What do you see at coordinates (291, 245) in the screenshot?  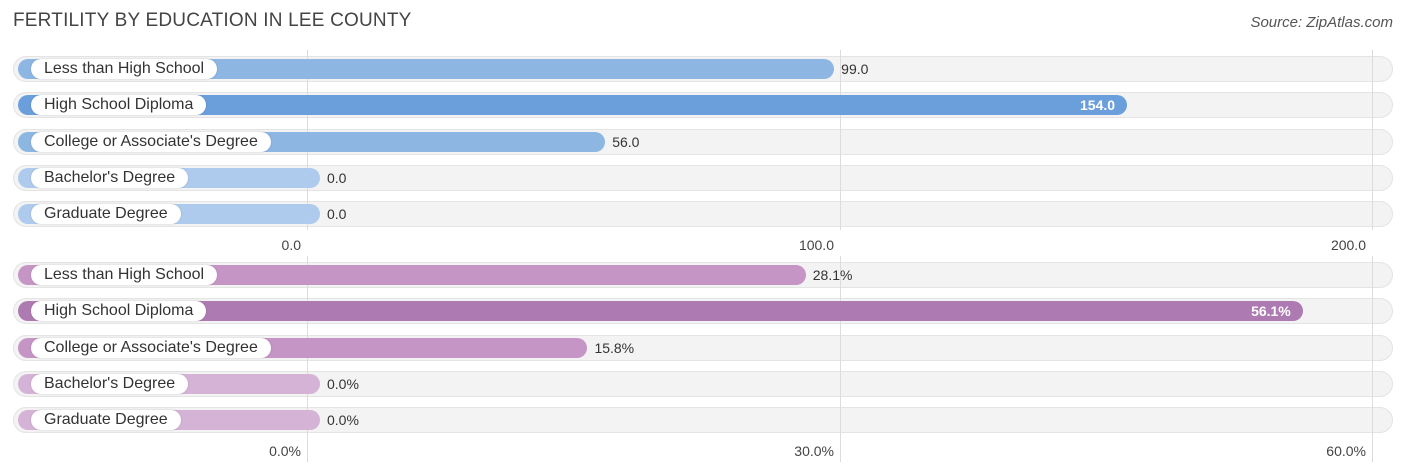 I see `tick-label: 0.0` at bounding box center [291, 245].